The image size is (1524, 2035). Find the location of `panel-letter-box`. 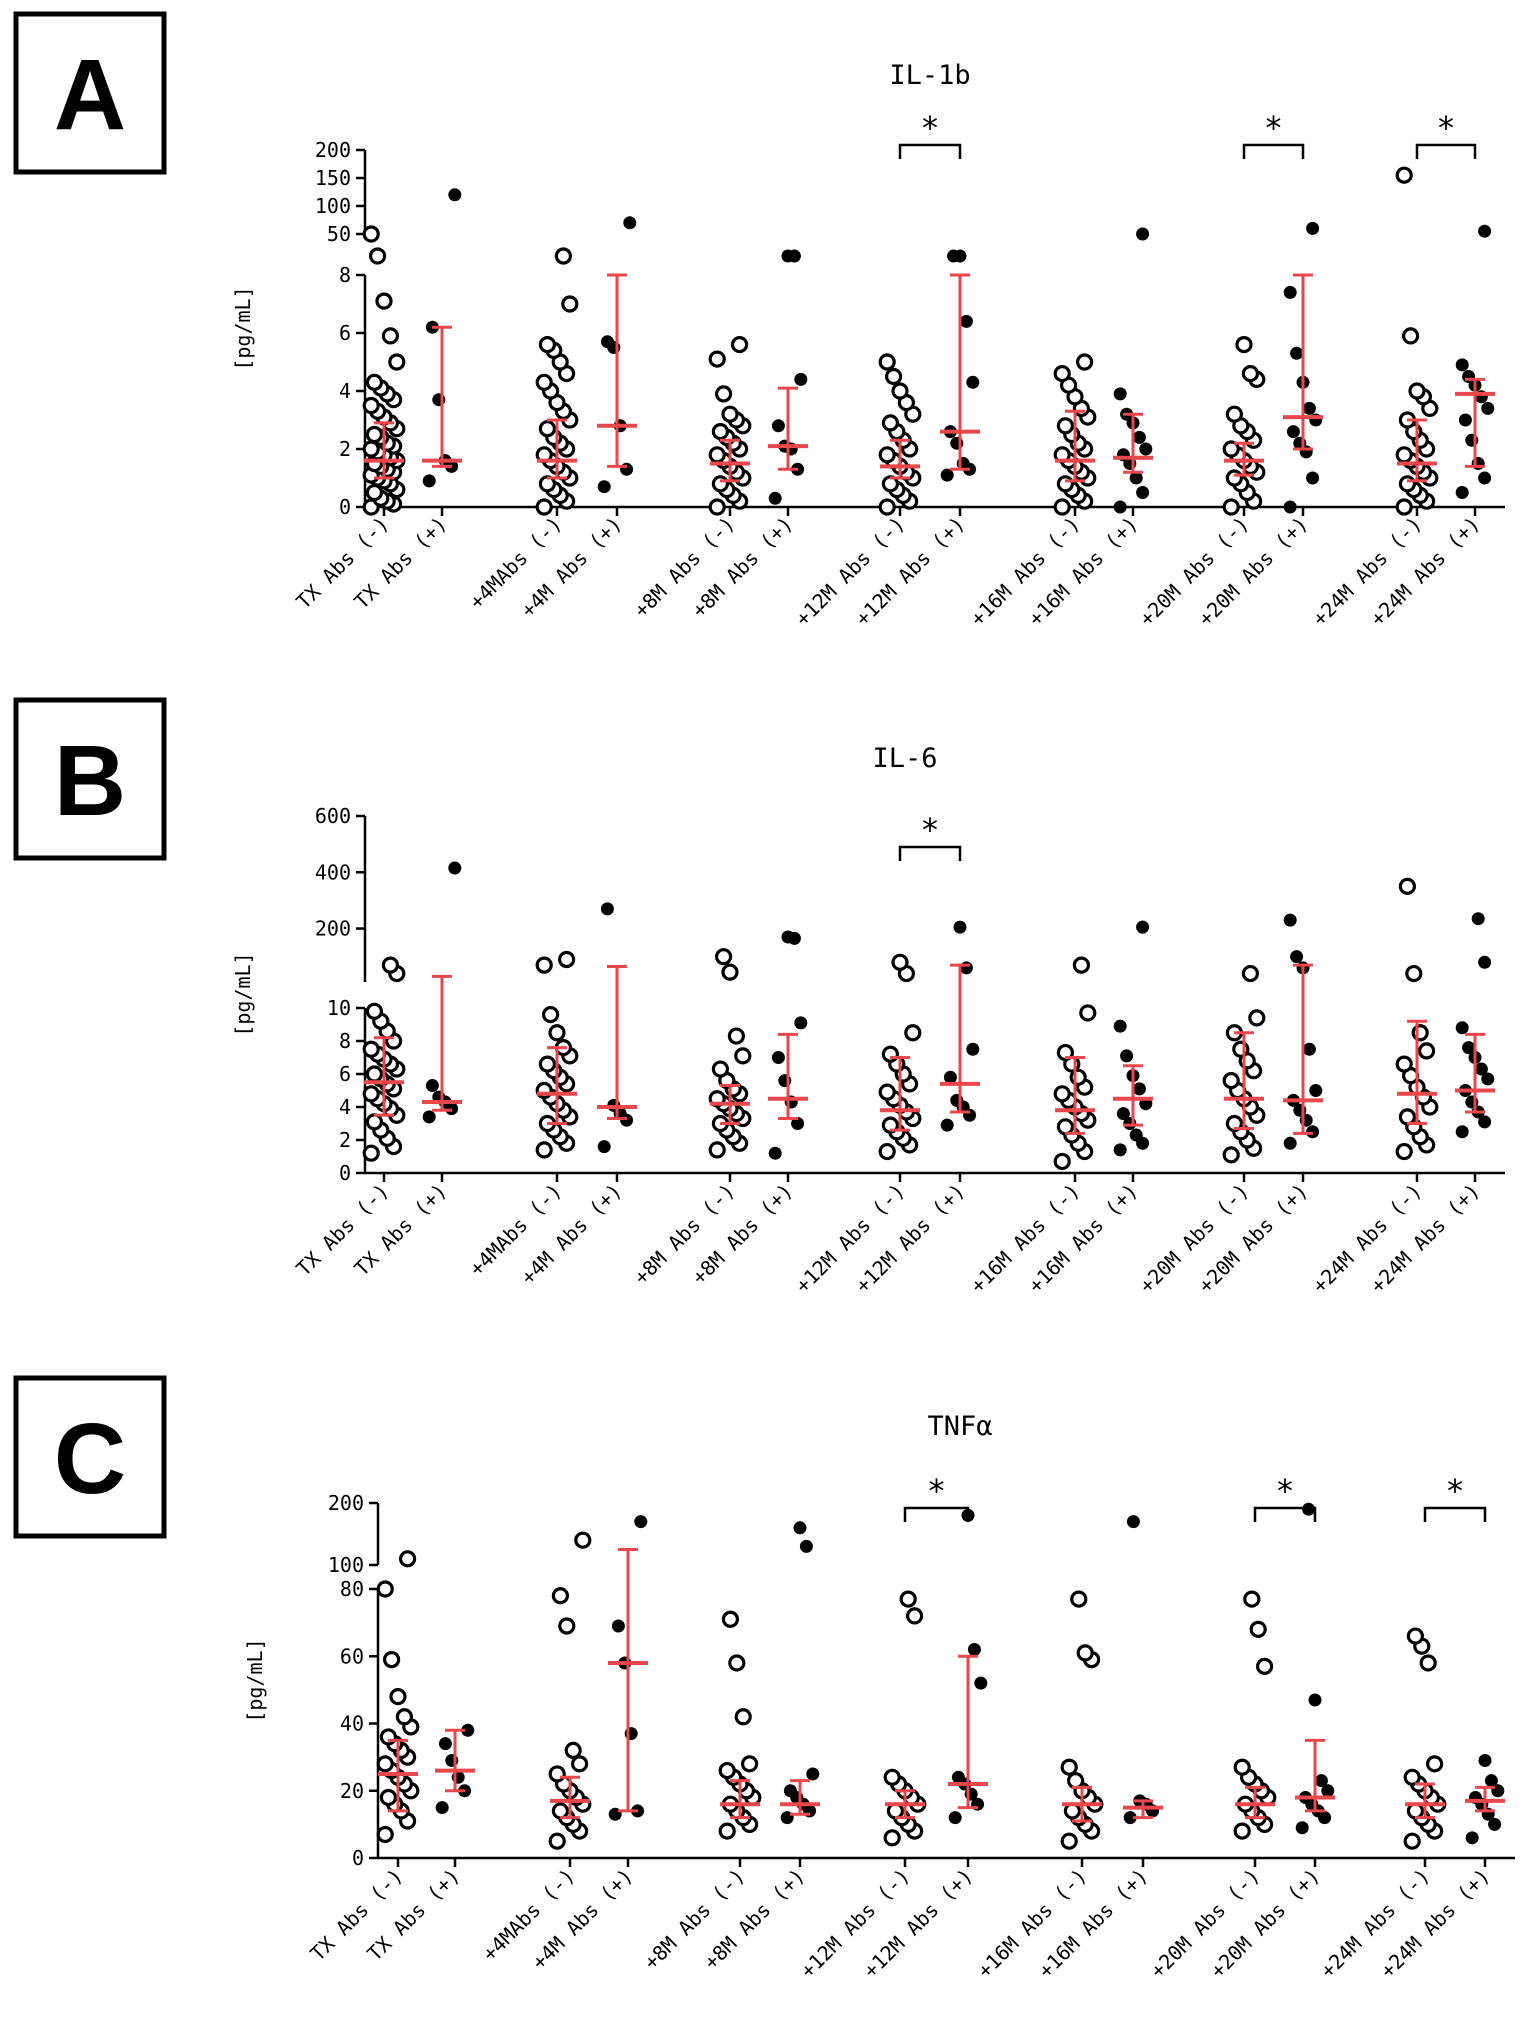

panel-letter-box is located at coordinates (90, 779).